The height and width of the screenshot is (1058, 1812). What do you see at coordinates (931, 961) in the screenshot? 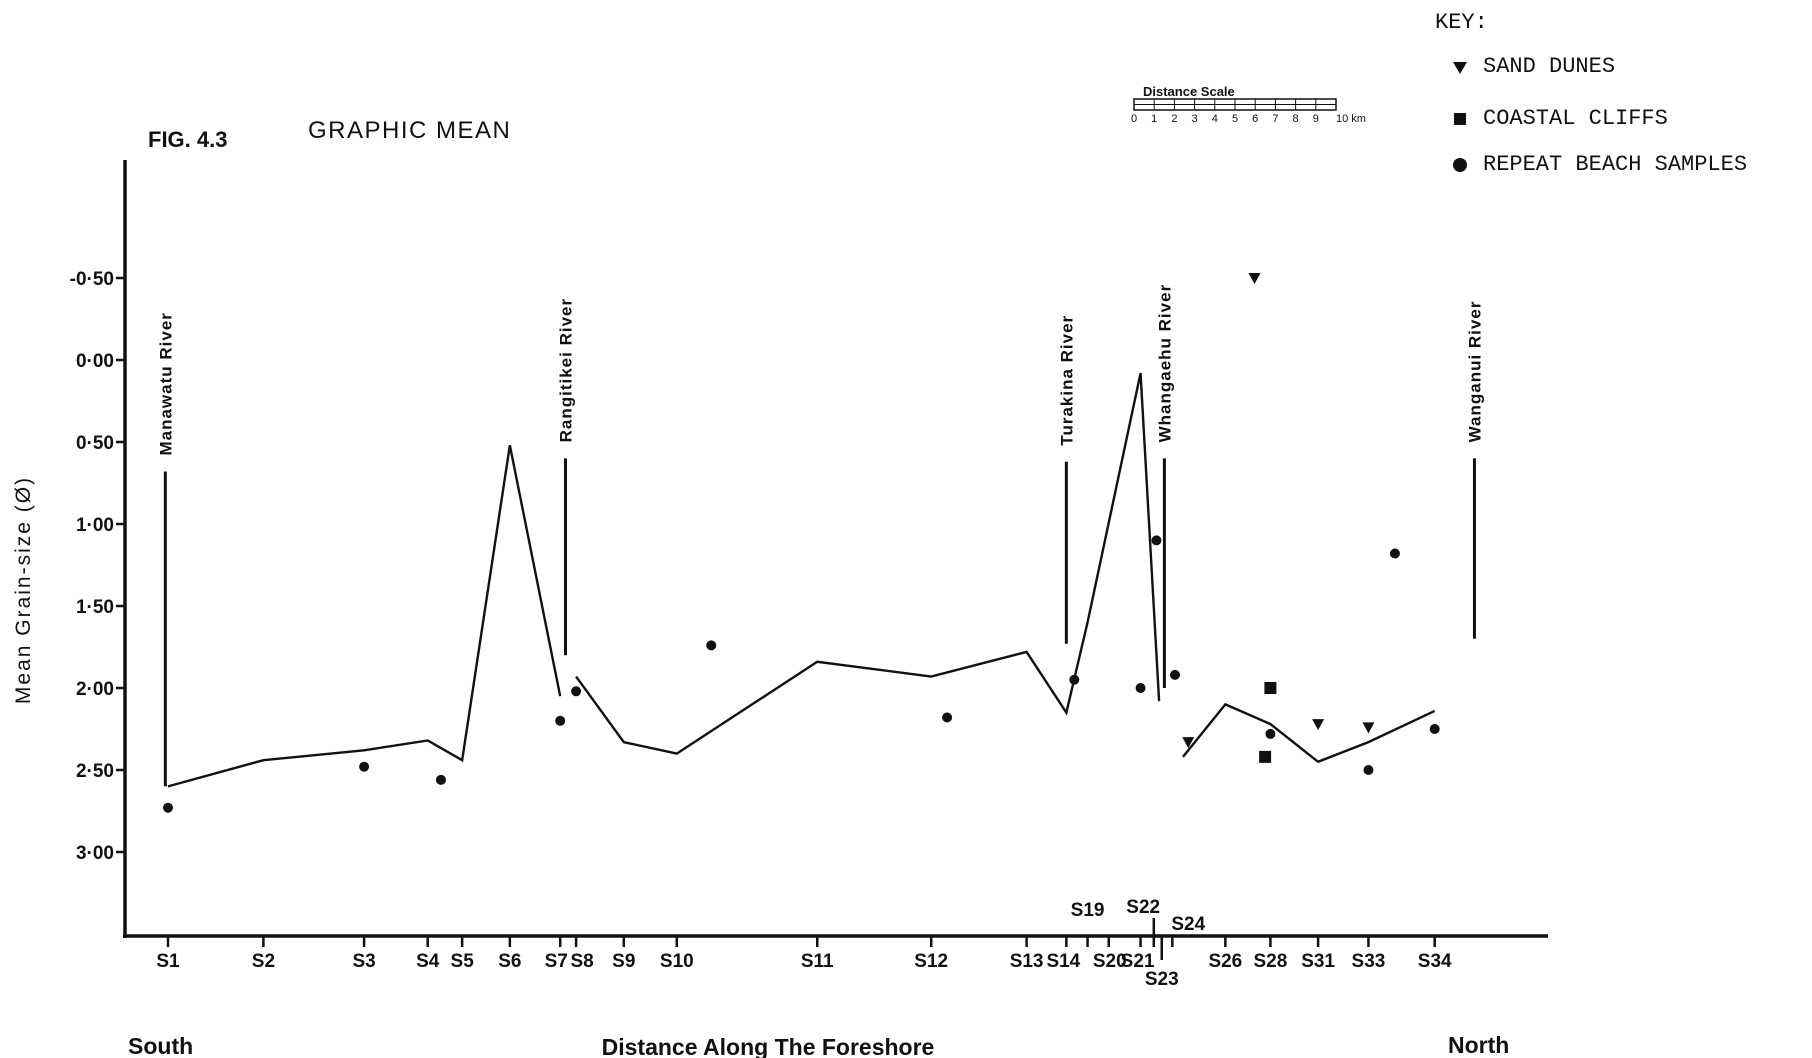
I see `x-tick-label: S12` at bounding box center [931, 961].